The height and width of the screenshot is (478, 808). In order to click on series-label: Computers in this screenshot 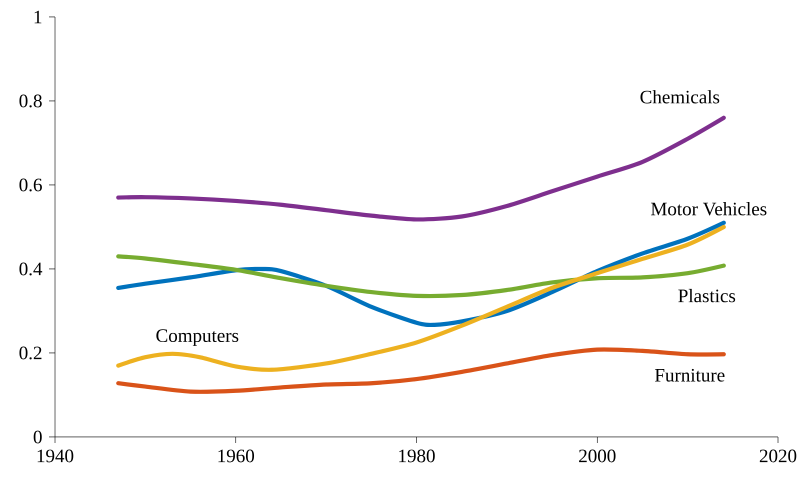, I will do `click(197, 337)`.